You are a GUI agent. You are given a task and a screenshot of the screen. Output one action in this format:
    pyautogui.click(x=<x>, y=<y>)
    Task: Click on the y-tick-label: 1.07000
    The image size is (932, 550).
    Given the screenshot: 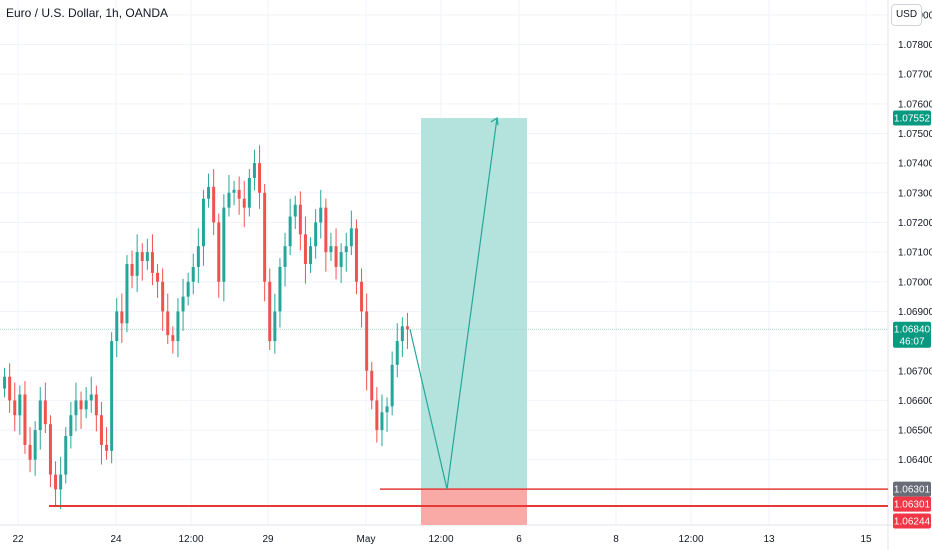 What is the action you would take?
    pyautogui.click(x=915, y=282)
    